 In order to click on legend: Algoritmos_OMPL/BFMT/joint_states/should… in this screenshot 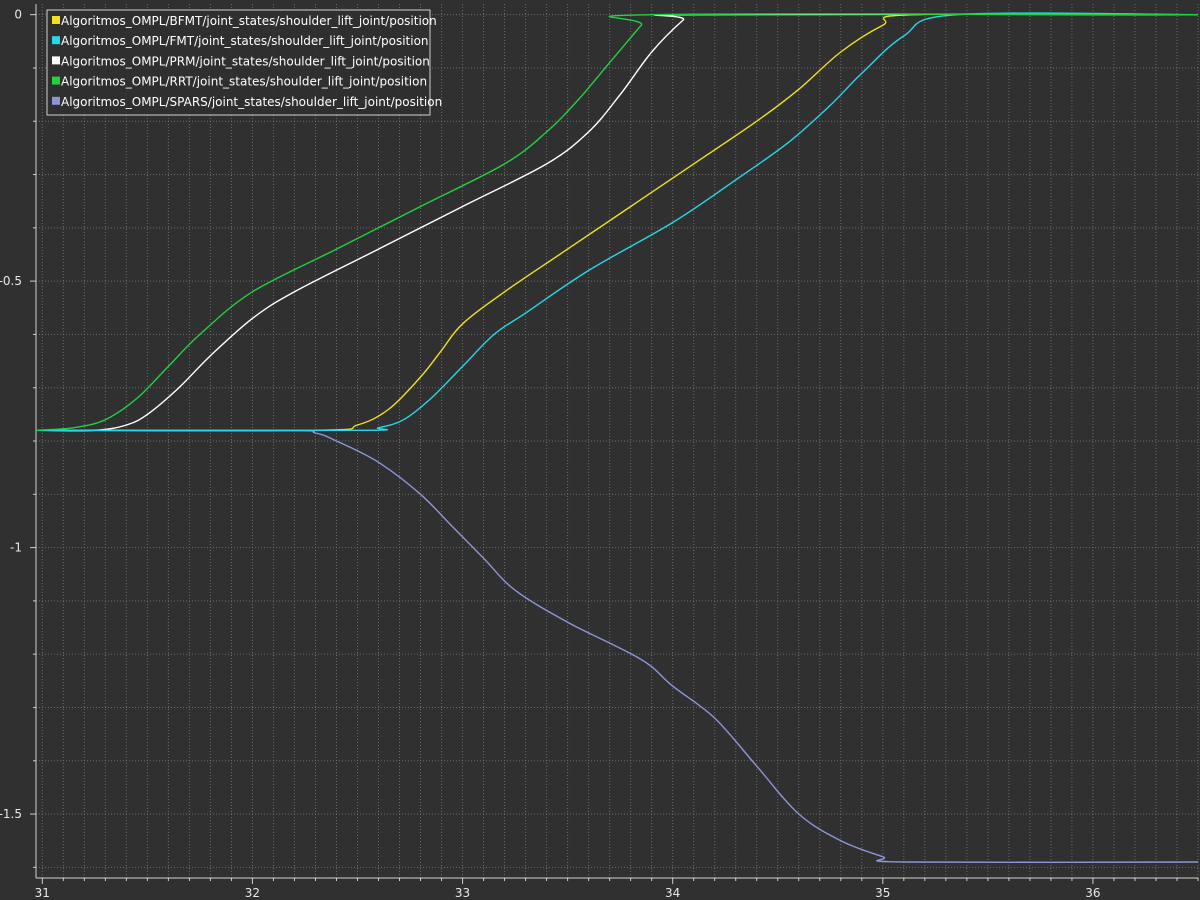, I will do `click(244, 62)`.